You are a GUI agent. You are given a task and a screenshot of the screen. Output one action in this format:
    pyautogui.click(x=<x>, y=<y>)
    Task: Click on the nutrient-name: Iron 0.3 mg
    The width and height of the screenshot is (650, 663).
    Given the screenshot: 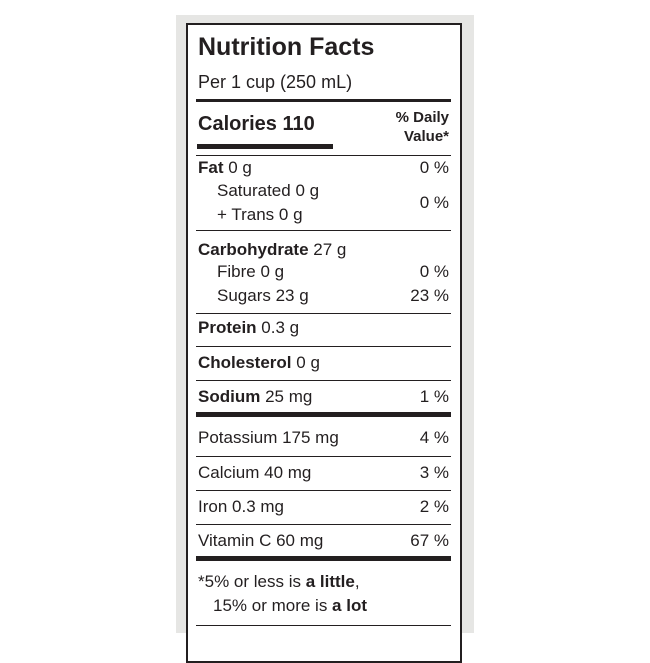 What is the action you would take?
    pyautogui.click(x=241, y=507)
    